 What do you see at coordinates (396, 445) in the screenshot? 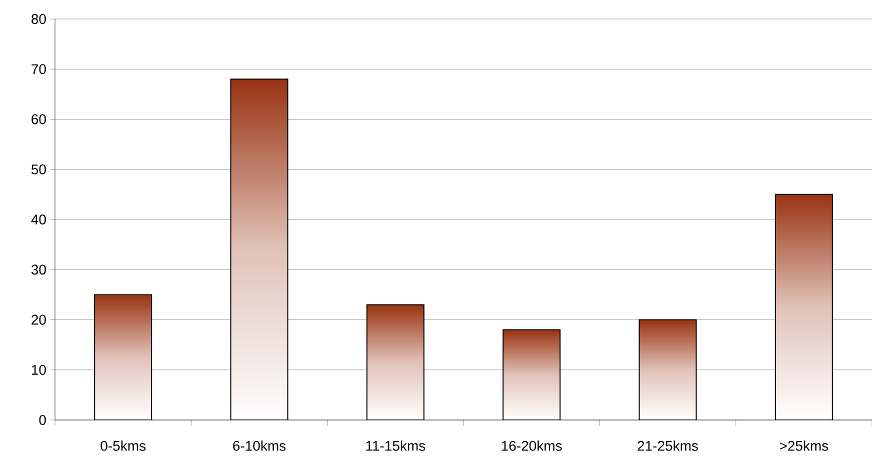
I see `x-tick-label: 11-15kms` at bounding box center [396, 445].